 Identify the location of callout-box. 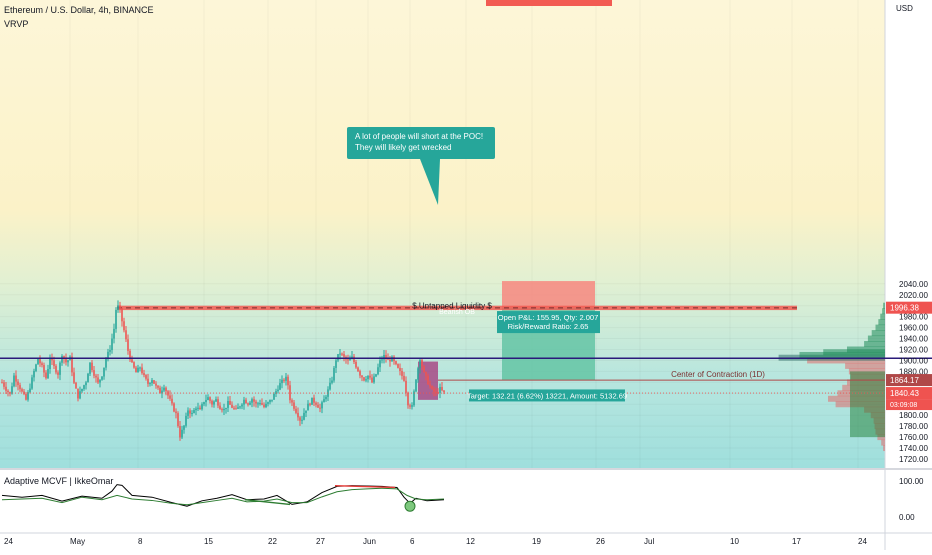
(421, 143).